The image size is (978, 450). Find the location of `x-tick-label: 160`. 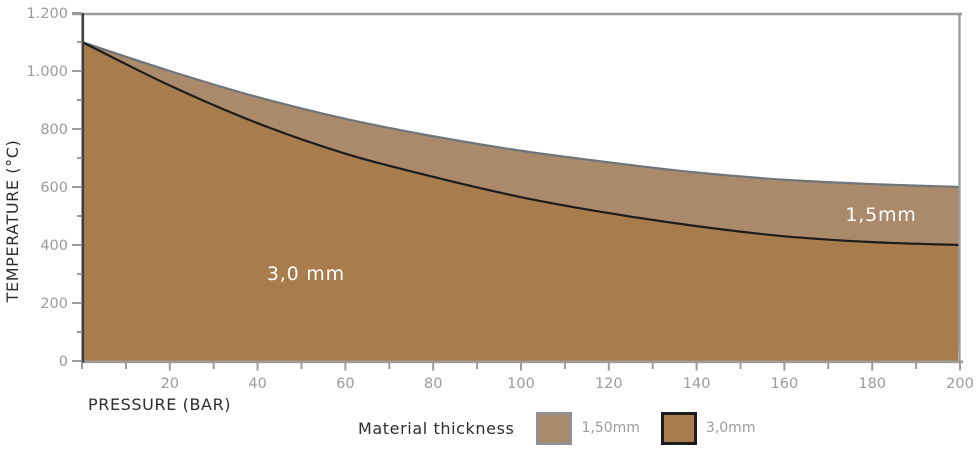

x-tick-label: 160 is located at coordinates (785, 384).